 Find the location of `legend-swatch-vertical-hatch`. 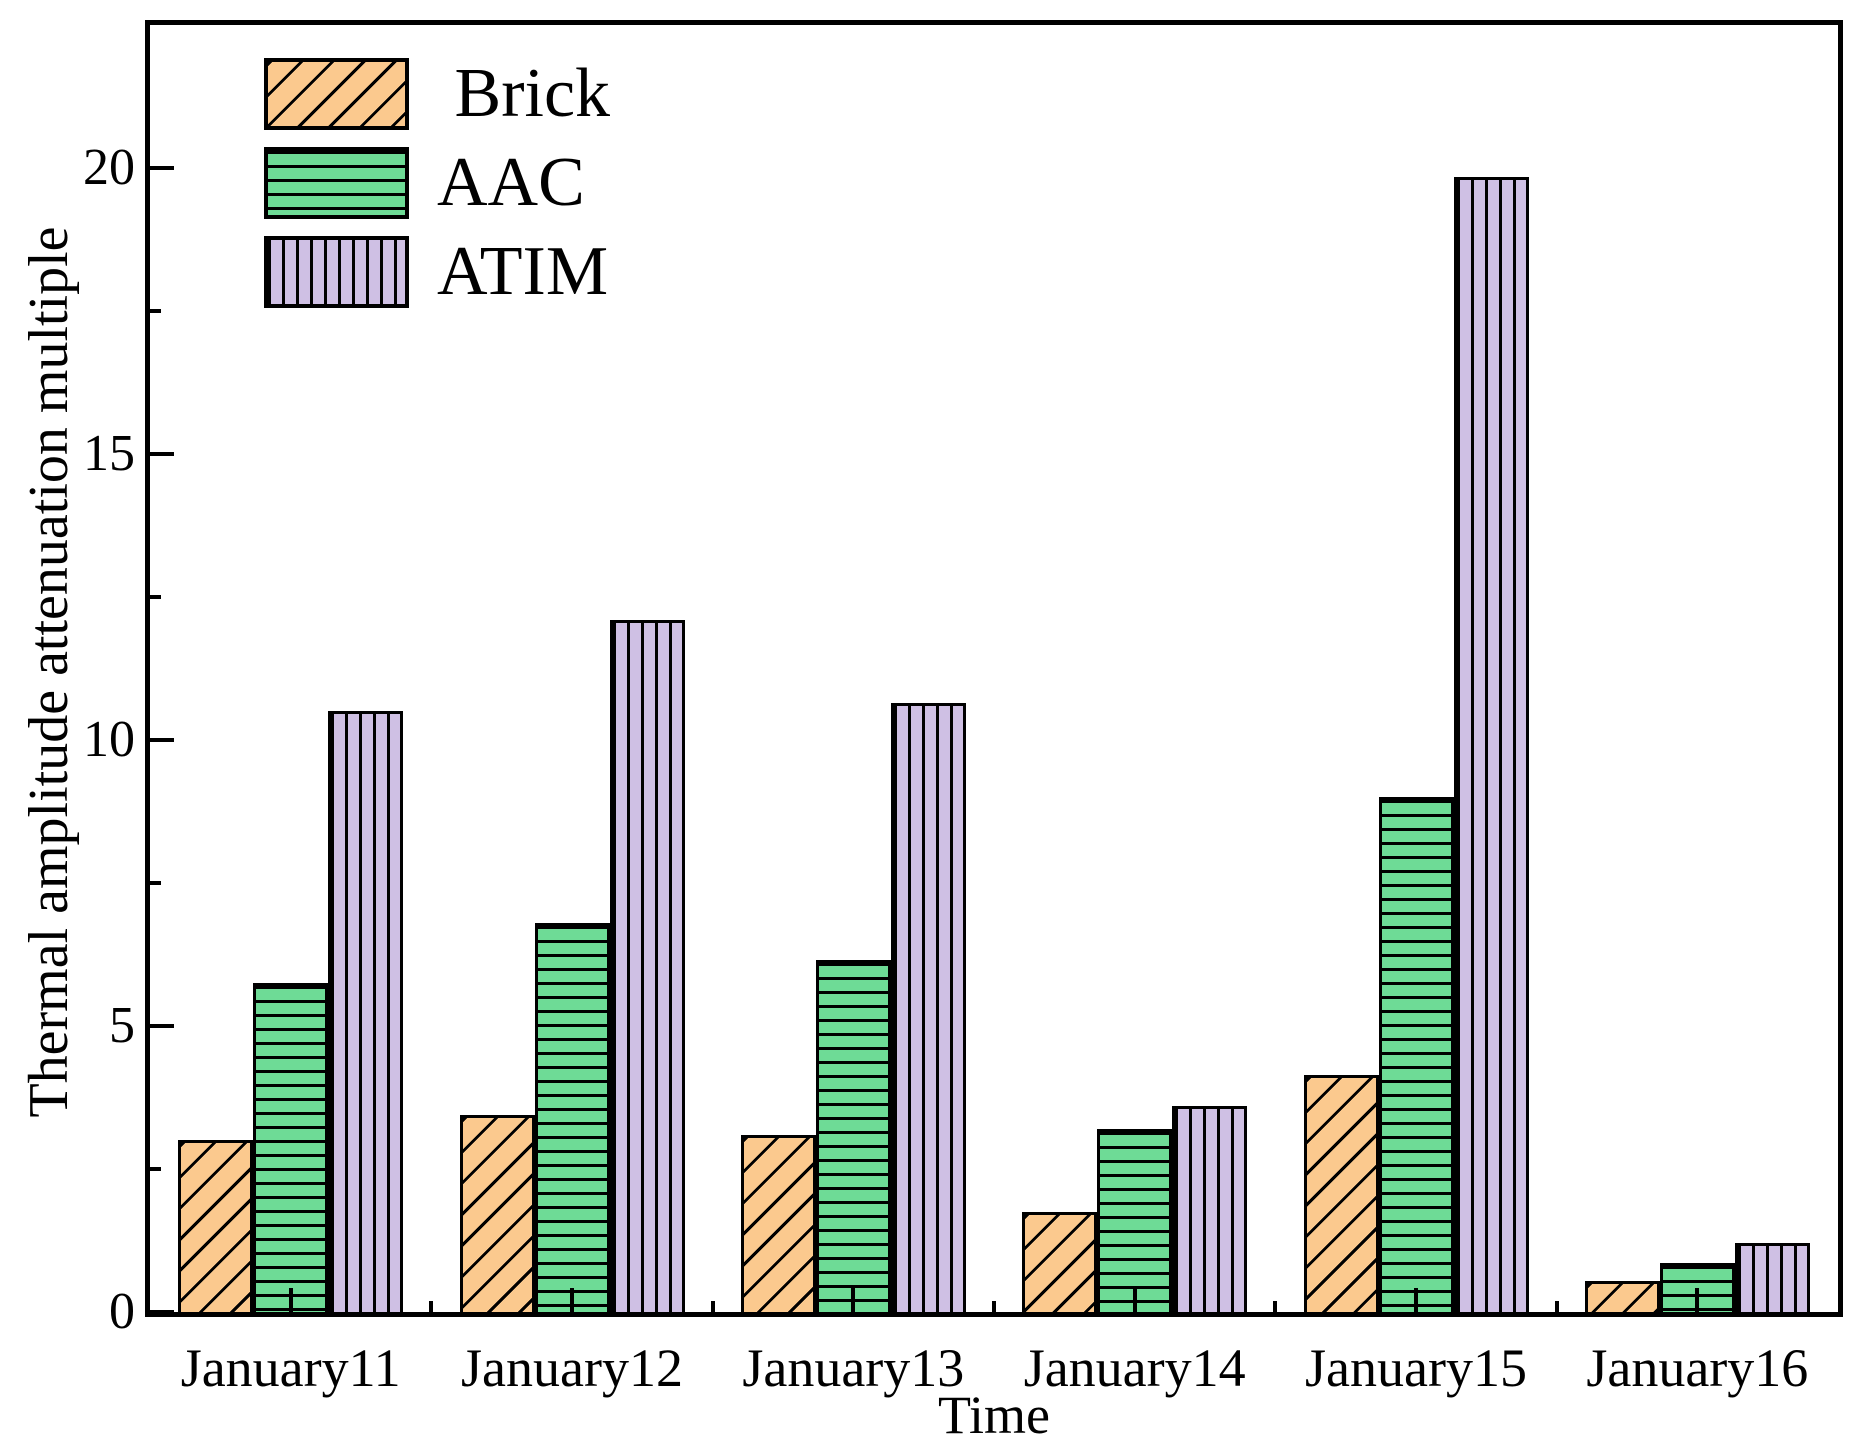

legend-swatch-vertical-hatch is located at coordinates (336, 272).